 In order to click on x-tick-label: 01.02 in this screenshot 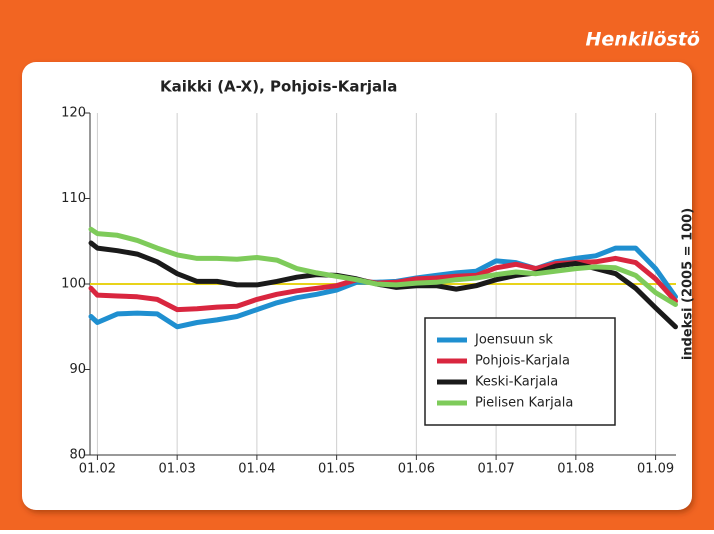, I will do `click(97, 469)`.